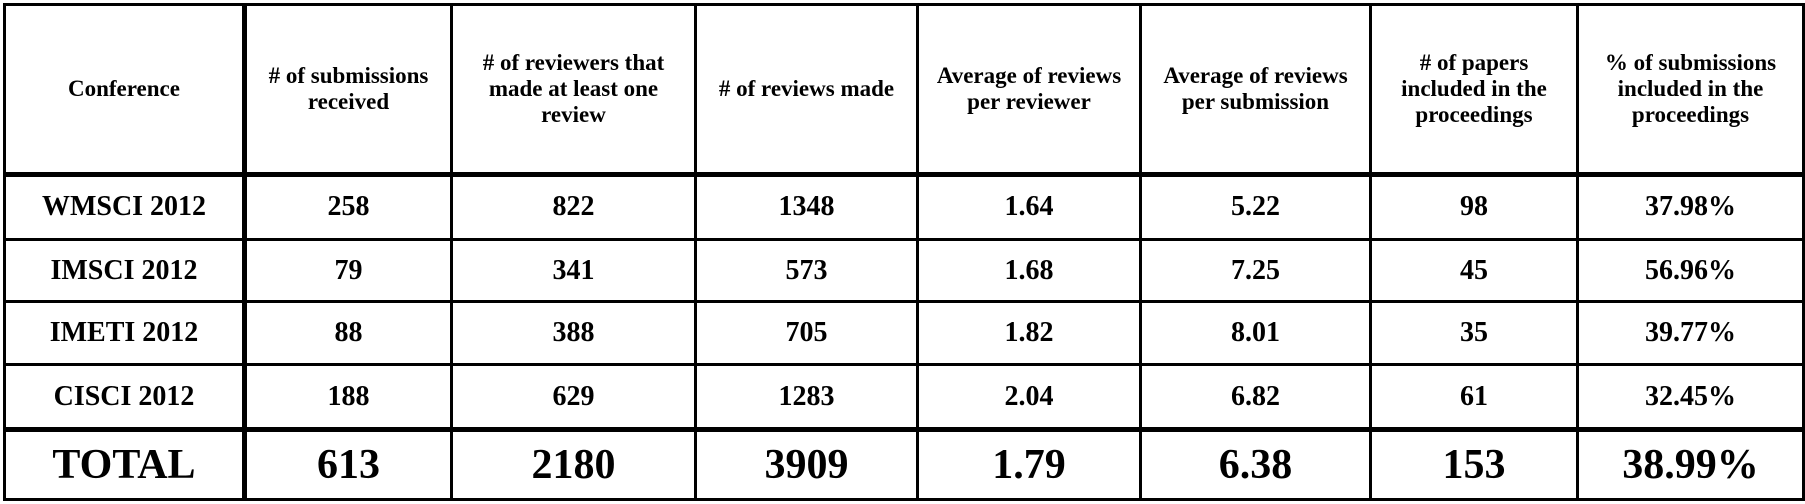 The image size is (1805, 504). Describe the element at coordinates (348, 207) in the screenshot. I see `cell: 258` at that location.